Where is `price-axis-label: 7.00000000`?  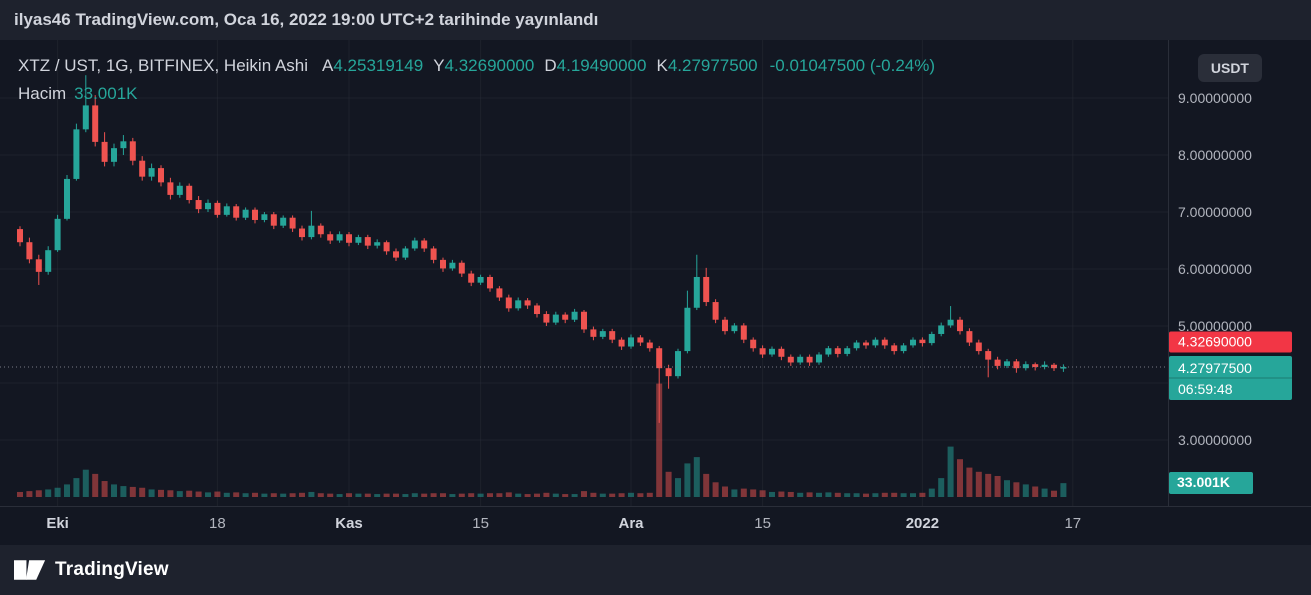
price-axis-label: 7.00000000 is located at coordinates (1215, 212).